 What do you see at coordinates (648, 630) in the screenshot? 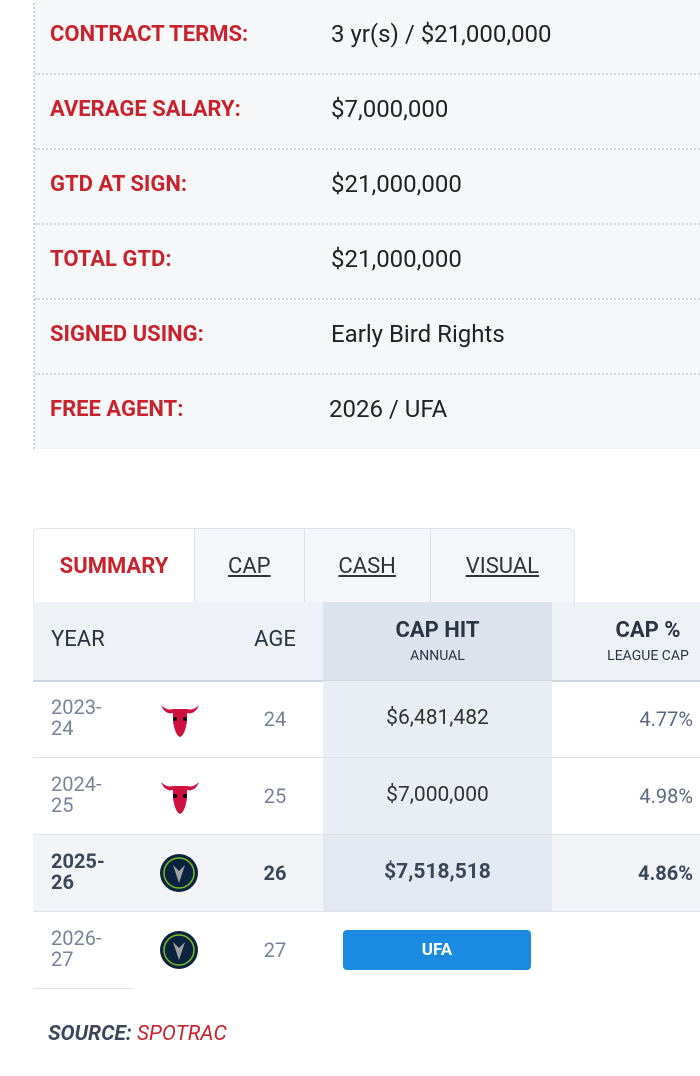
I see `header: CAP %` at bounding box center [648, 630].